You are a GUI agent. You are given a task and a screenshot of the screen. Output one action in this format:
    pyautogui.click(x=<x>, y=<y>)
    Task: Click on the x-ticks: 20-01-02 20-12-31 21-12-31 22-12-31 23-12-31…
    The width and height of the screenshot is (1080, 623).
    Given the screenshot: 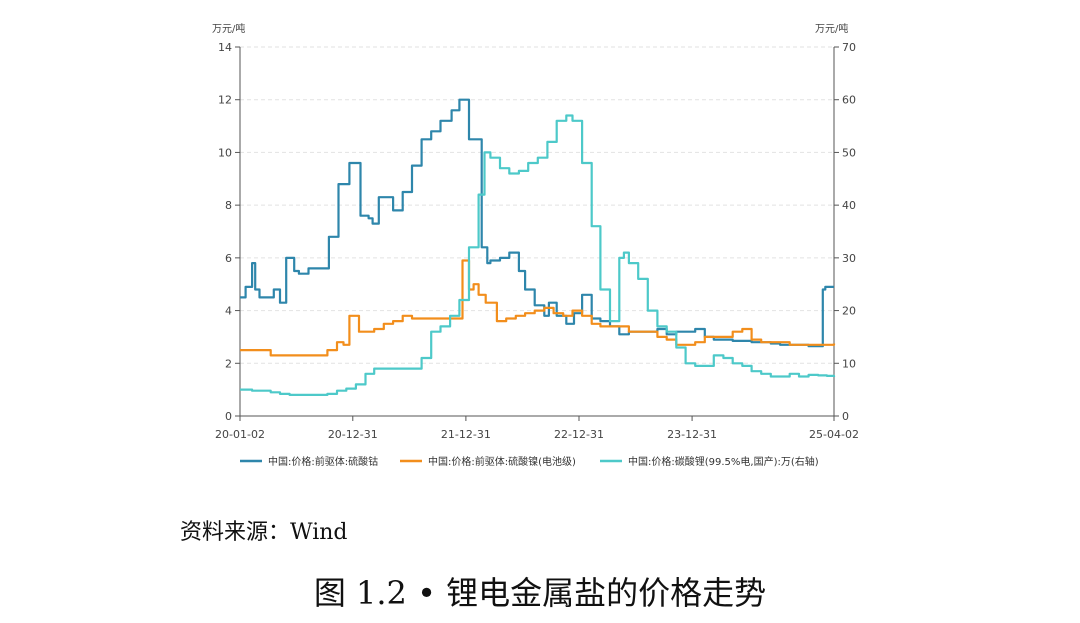 What is the action you would take?
    pyautogui.click(x=537, y=428)
    